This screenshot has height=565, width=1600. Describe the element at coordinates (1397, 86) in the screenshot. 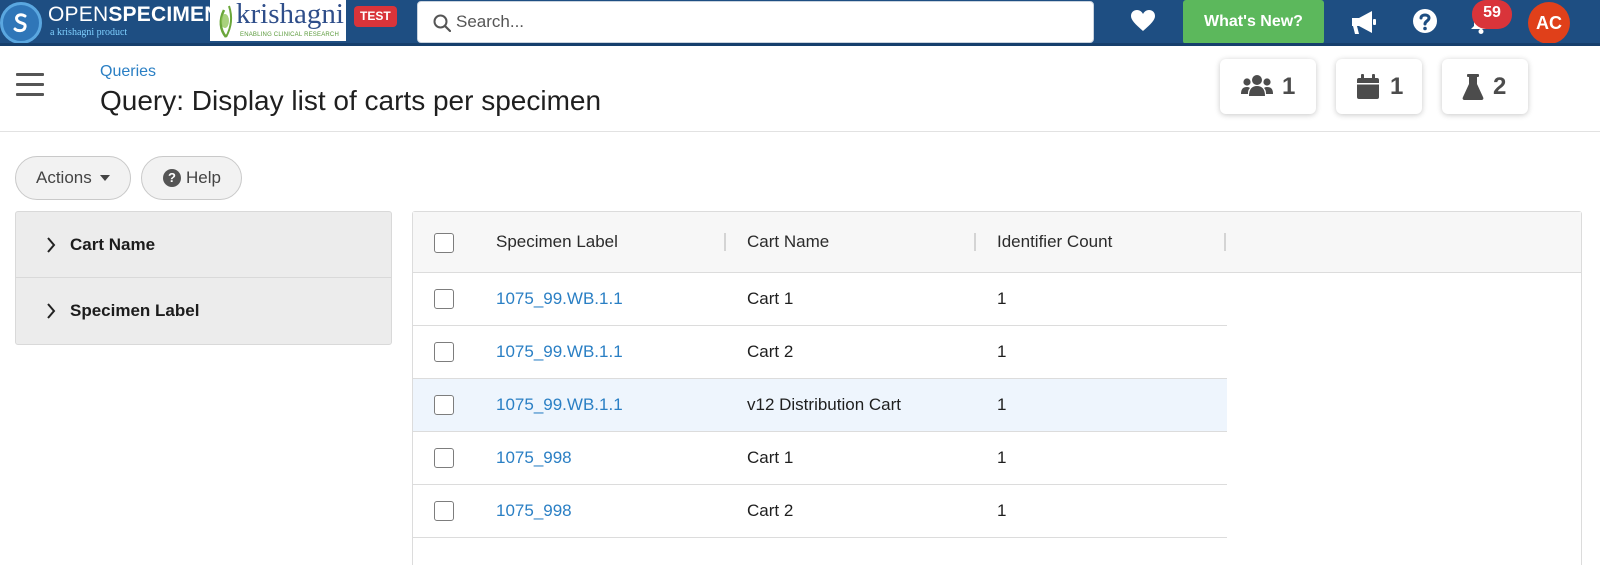

I see `events-count: 1` at that location.